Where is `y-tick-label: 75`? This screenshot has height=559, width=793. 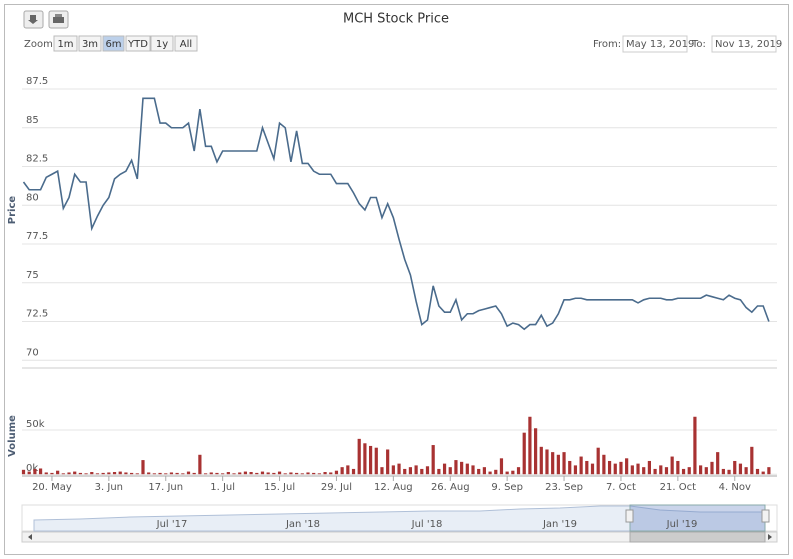 y-tick-label: 75 is located at coordinates (32, 275).